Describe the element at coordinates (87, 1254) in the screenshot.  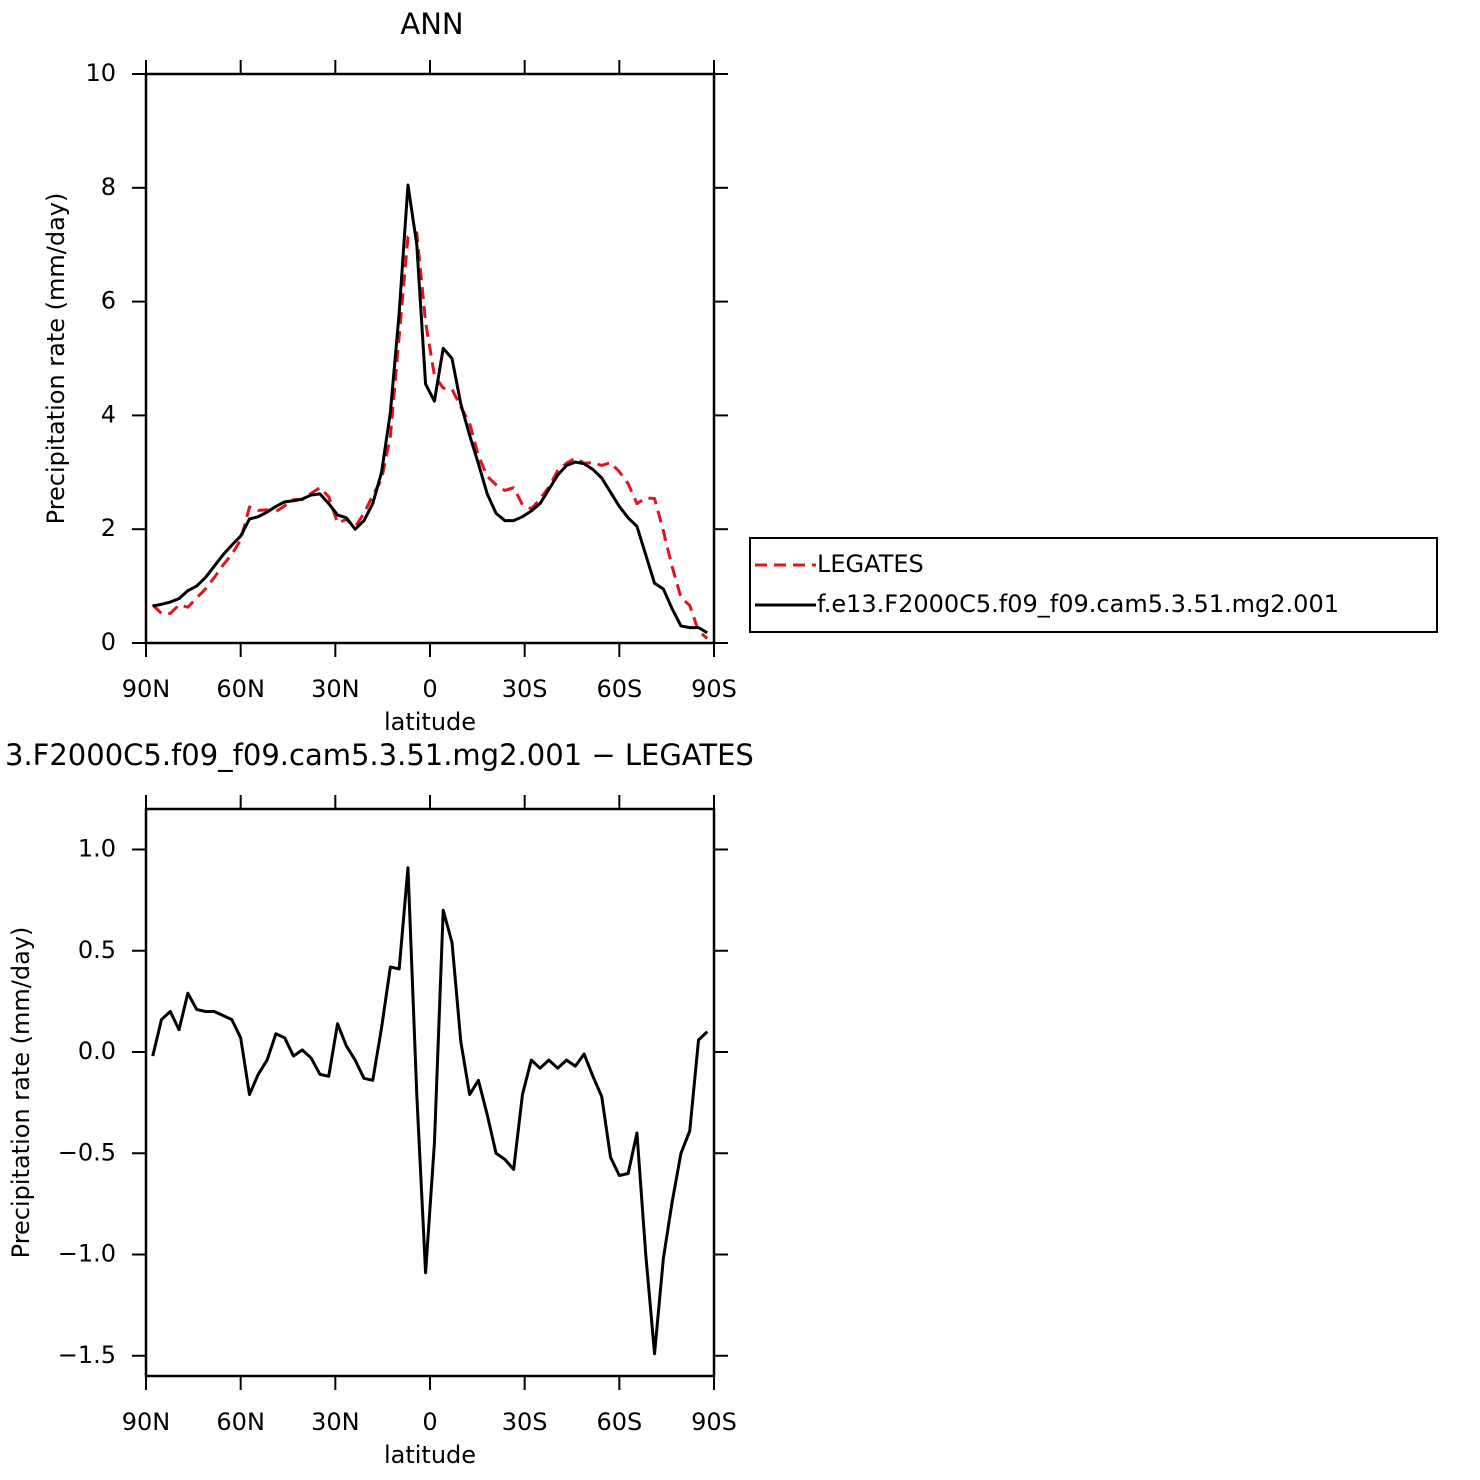
I see `y-tick-label: −1.0` at that location.